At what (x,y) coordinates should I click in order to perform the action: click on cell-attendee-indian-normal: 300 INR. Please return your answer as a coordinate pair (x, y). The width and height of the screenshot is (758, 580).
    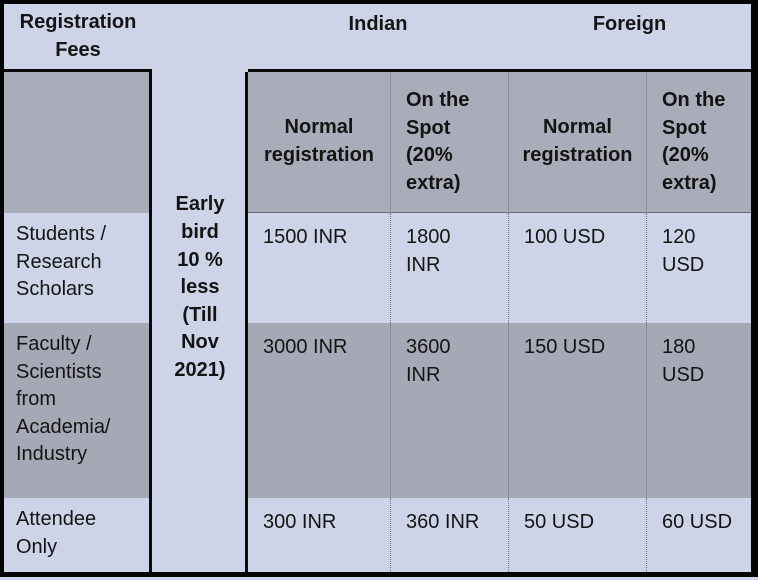
    Looking at the image, I should click on (319, 535).